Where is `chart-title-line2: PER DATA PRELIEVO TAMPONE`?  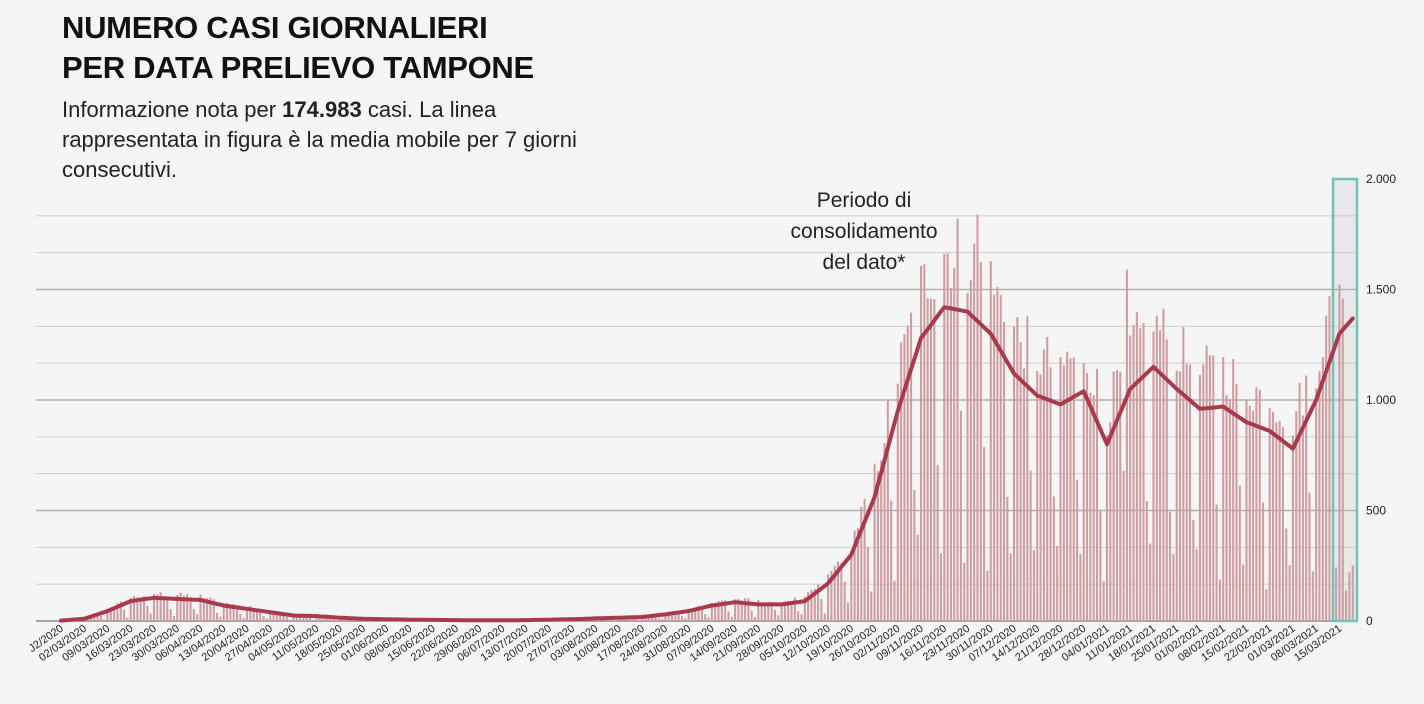
chart-title-line2: PER DATA PRELIEVO TAMPONE is located at coordinates (298, 67).